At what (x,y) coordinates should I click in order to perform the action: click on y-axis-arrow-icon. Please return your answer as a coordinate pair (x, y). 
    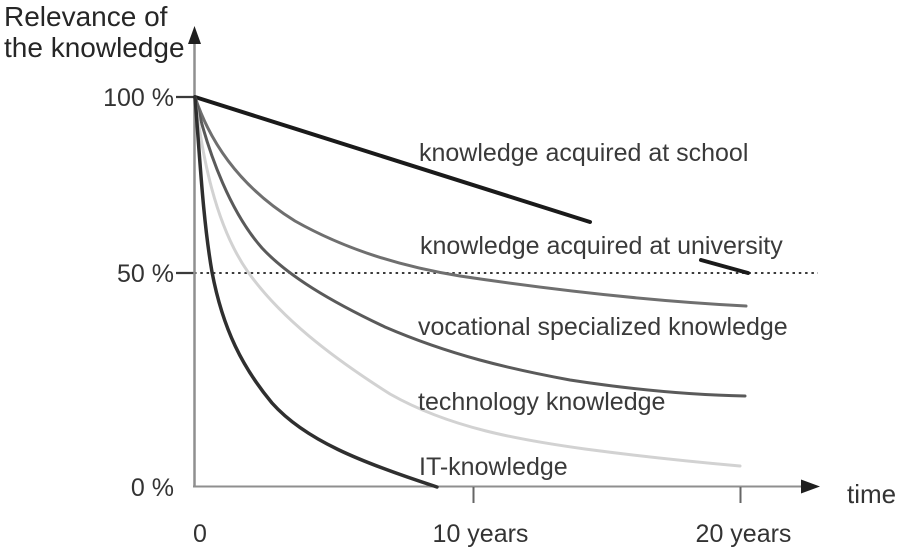
    Looking at the image, I should click on (194, 35).